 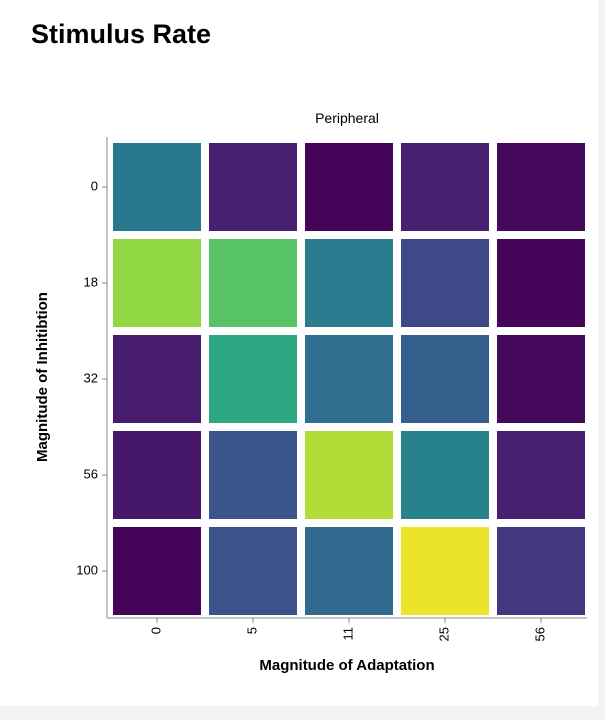 I want to click on x-tick-label: 11, so click(x=347, y=634).